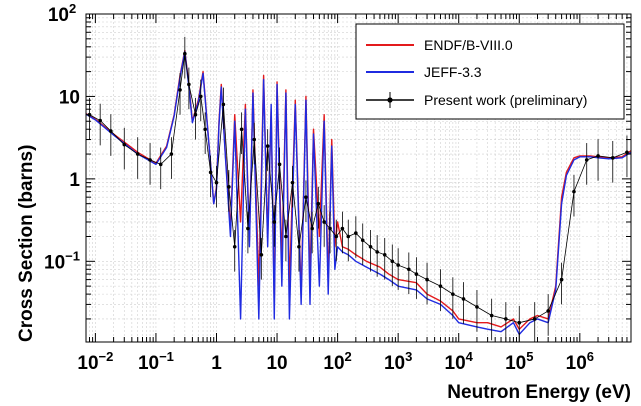 The height and width of the screenshot is (406, 641). What do you see at coordinates (348, 356) in the screenshot?
I see `x-tick-label-exponent: 2` at bounding box center [348, 356].